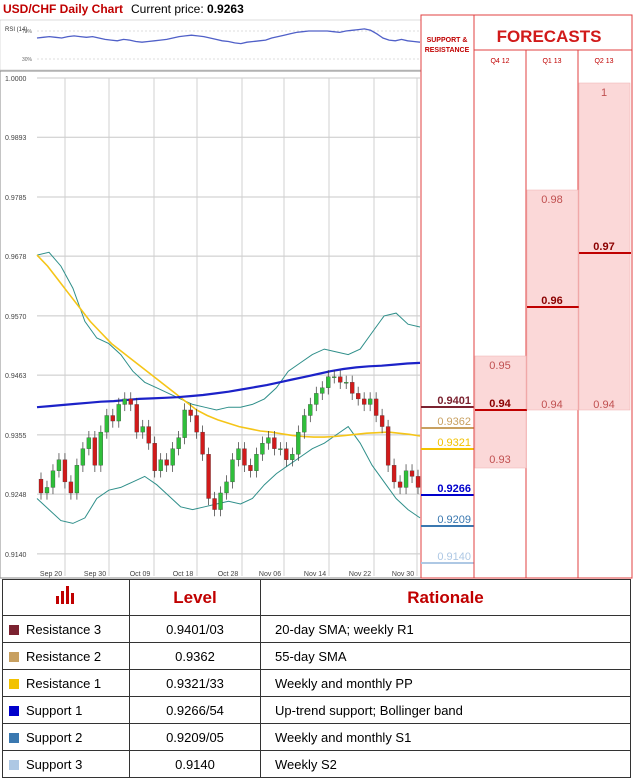 Image resolution: width=638 pixels, height=782 pixels. I want to click on sr-column, so click(447, 296).